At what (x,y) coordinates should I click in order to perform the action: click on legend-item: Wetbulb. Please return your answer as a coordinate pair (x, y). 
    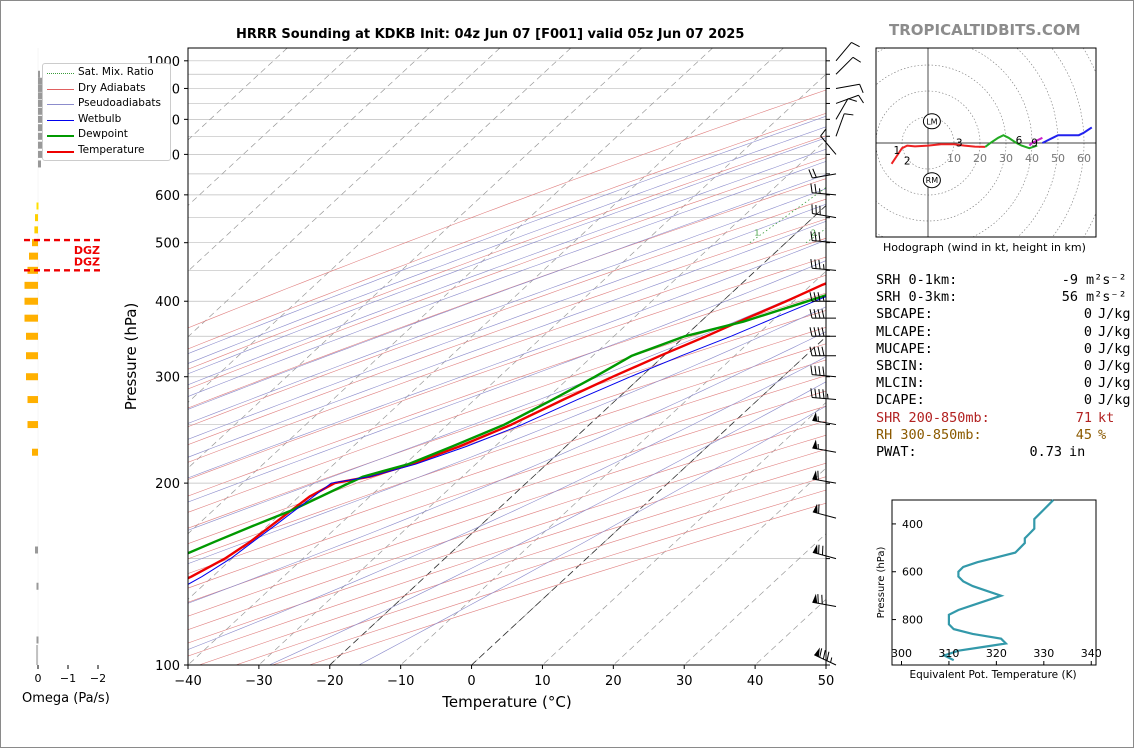
    Looking at the image, I should click on (106, 121).